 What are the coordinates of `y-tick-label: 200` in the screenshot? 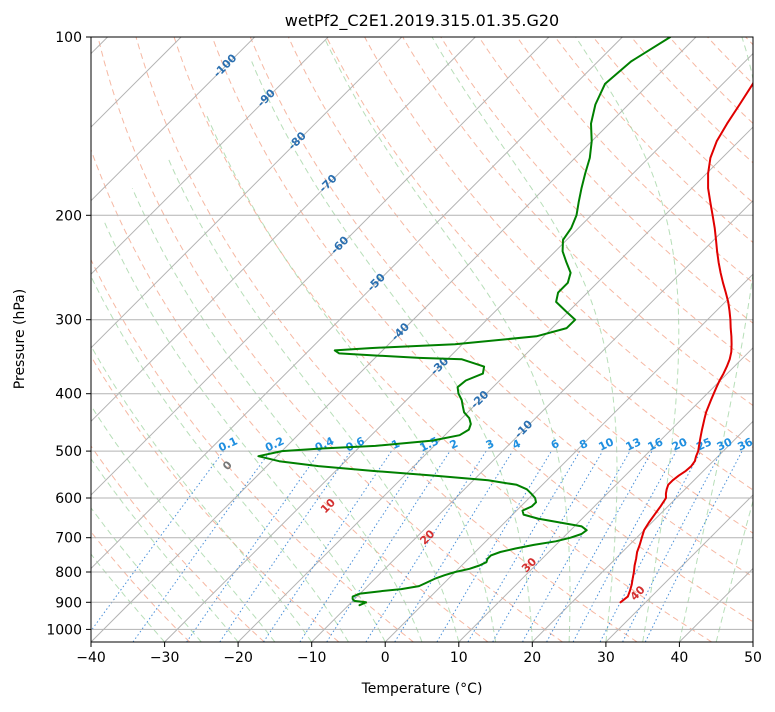 It's located at (68, 216).